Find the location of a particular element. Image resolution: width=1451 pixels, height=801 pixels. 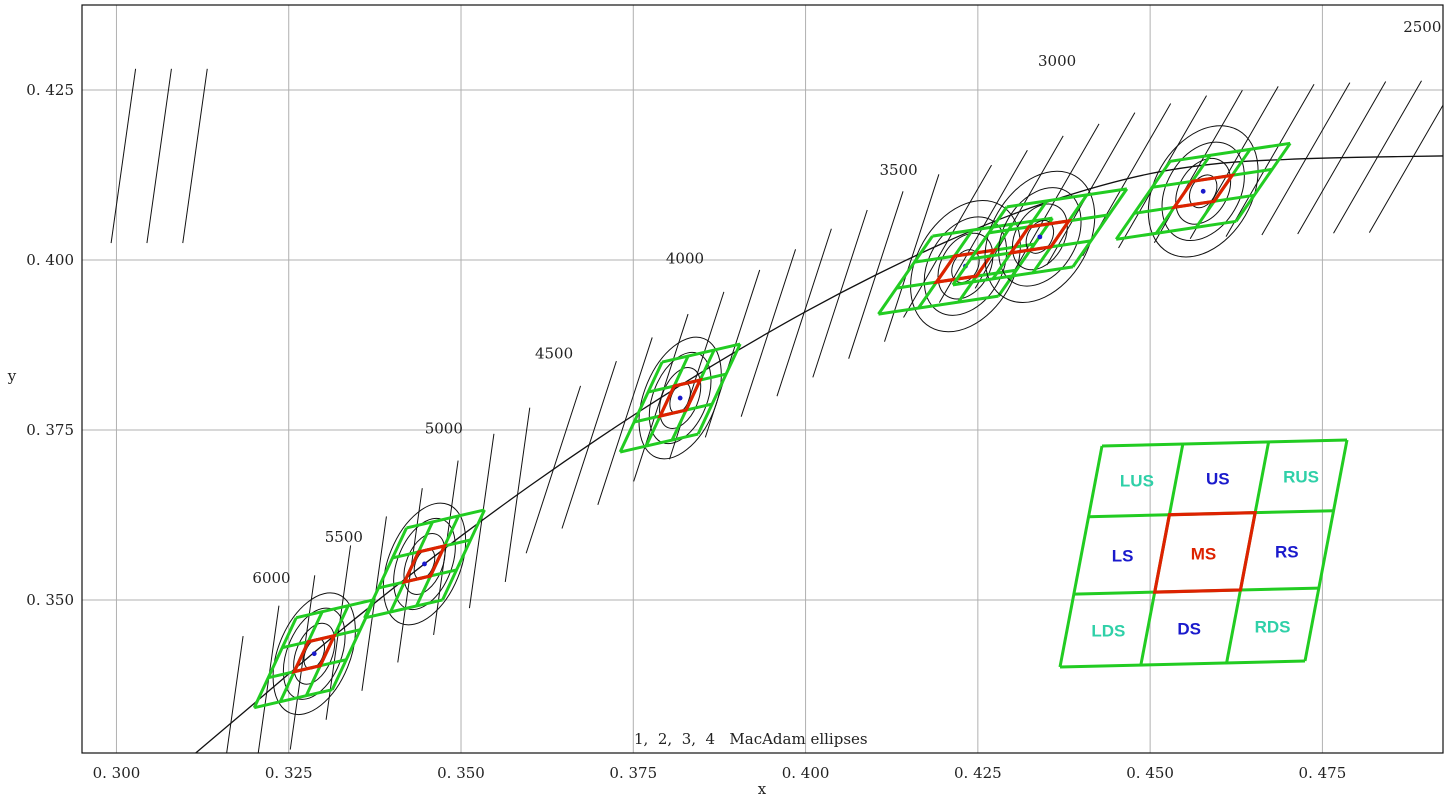

cct-label: 5500 is located at coordinates (344, 537).